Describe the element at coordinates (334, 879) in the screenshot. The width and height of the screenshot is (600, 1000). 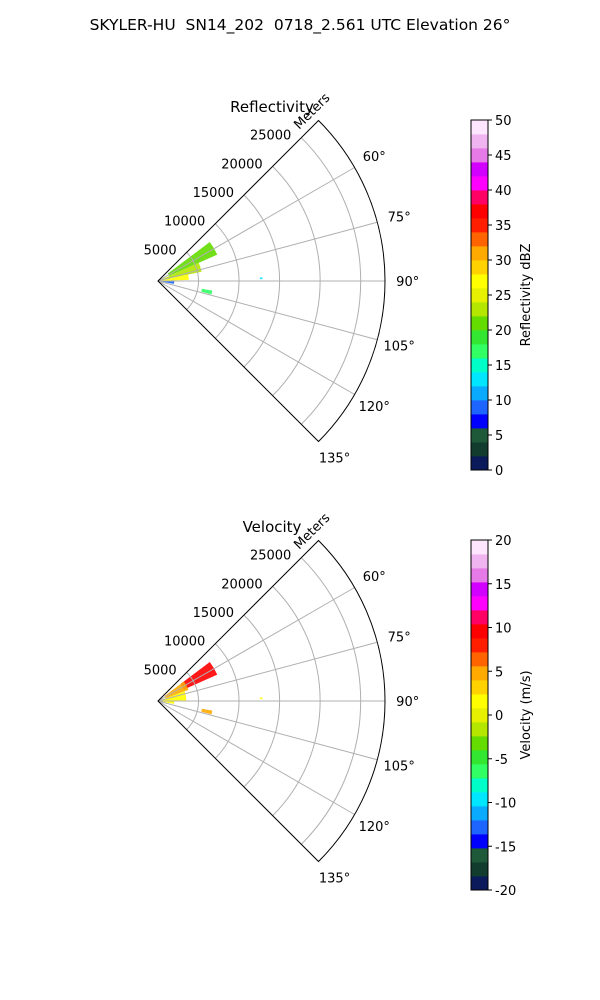
I see `azimuth-label: 135°` at that location.